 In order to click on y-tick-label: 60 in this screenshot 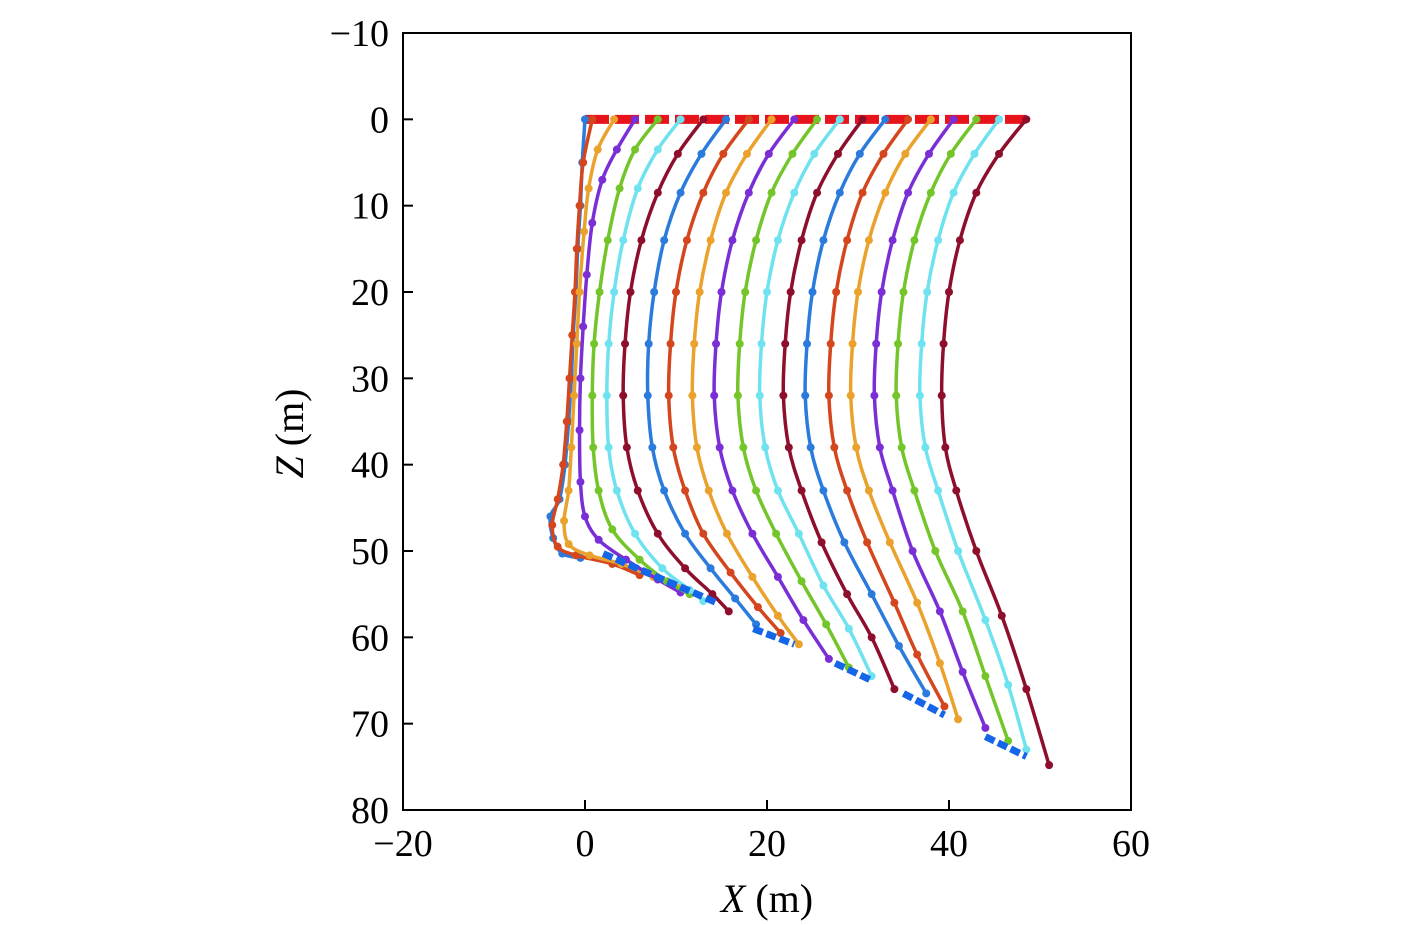, I will do `click(370, 638)`.